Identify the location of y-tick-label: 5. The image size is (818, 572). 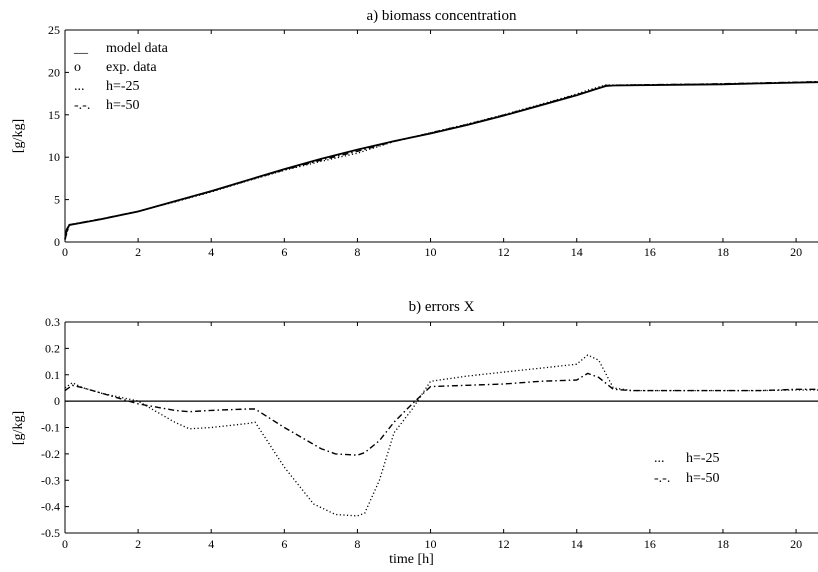
(57, 200).